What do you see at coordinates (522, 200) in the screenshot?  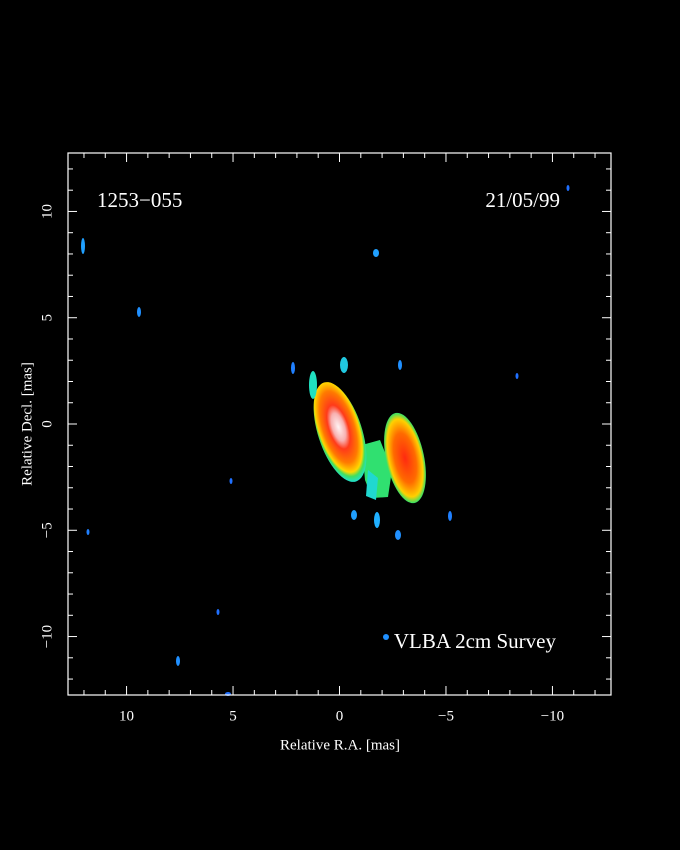 I see `epoch-date: 21/05/99` at bounding box center [522, 200].